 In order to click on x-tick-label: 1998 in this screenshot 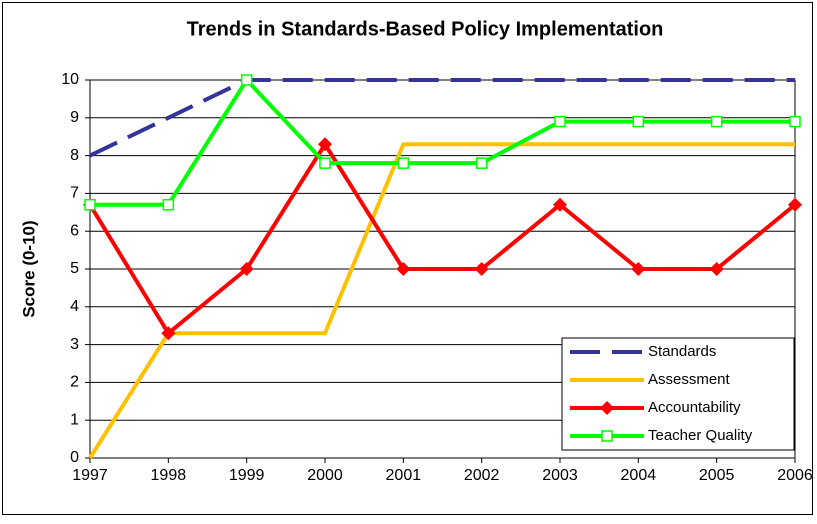, I will do `click(169, 475)`.